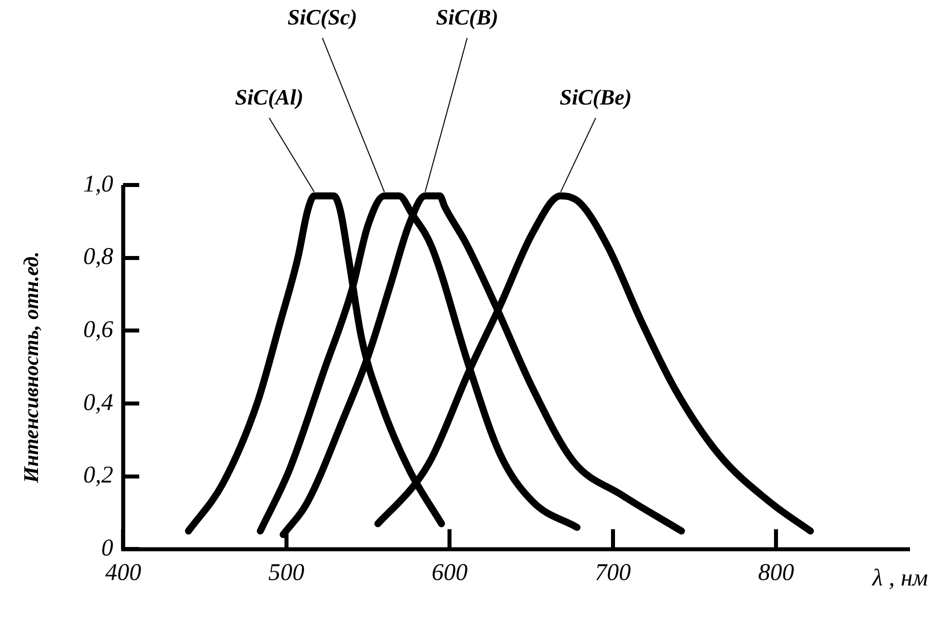 The image size is (932, 618). I want to click on x-tick-label: 600, so click(450, 573).